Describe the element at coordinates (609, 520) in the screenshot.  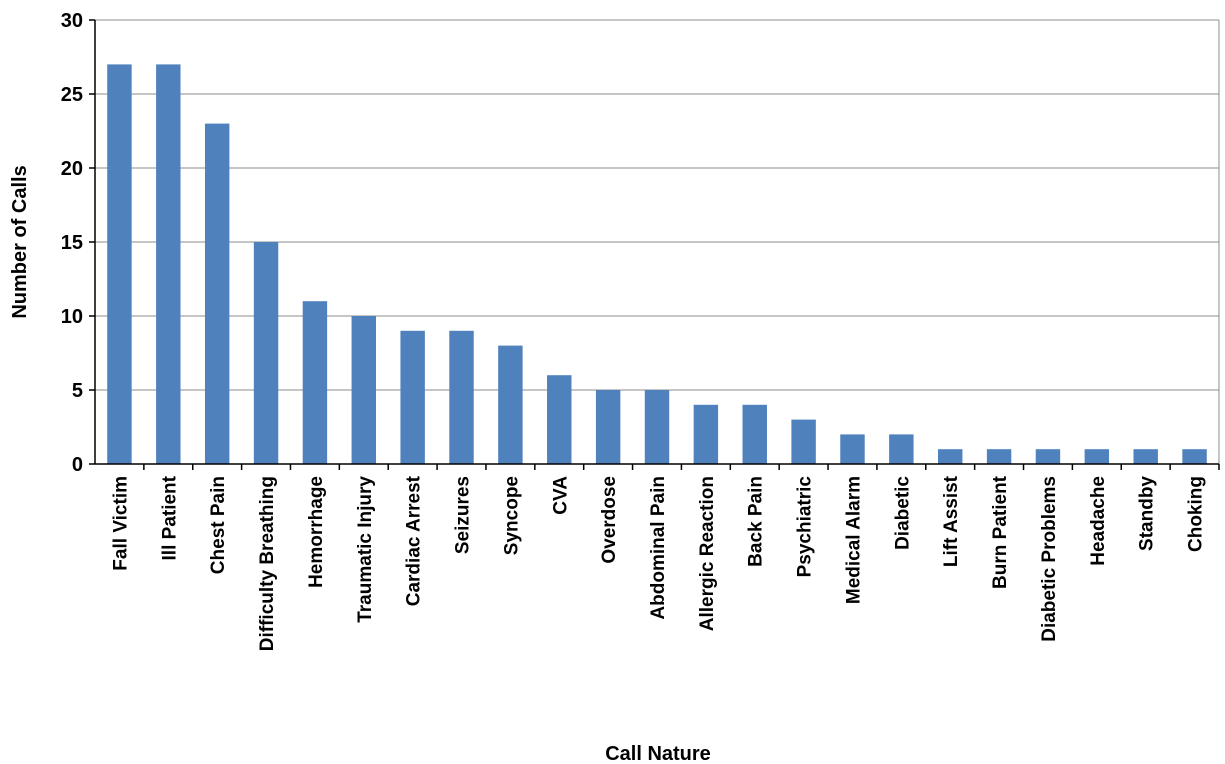
I see `x-tick-label: Overdose` at that location.